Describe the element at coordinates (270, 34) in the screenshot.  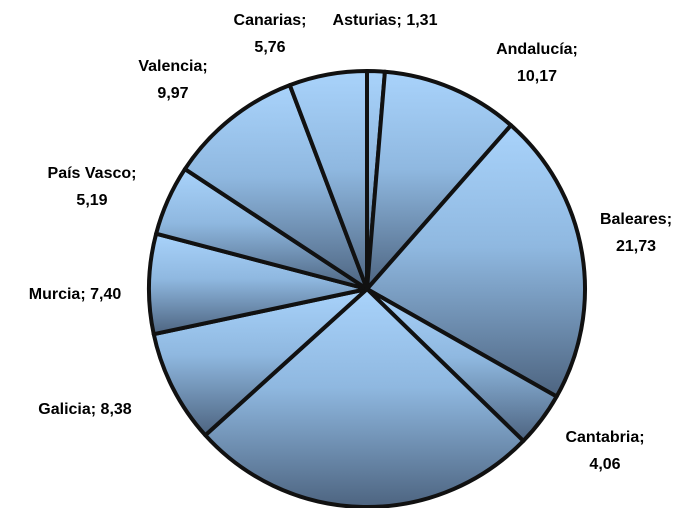
I see `data-label: Canarias; 5,76` at that location.